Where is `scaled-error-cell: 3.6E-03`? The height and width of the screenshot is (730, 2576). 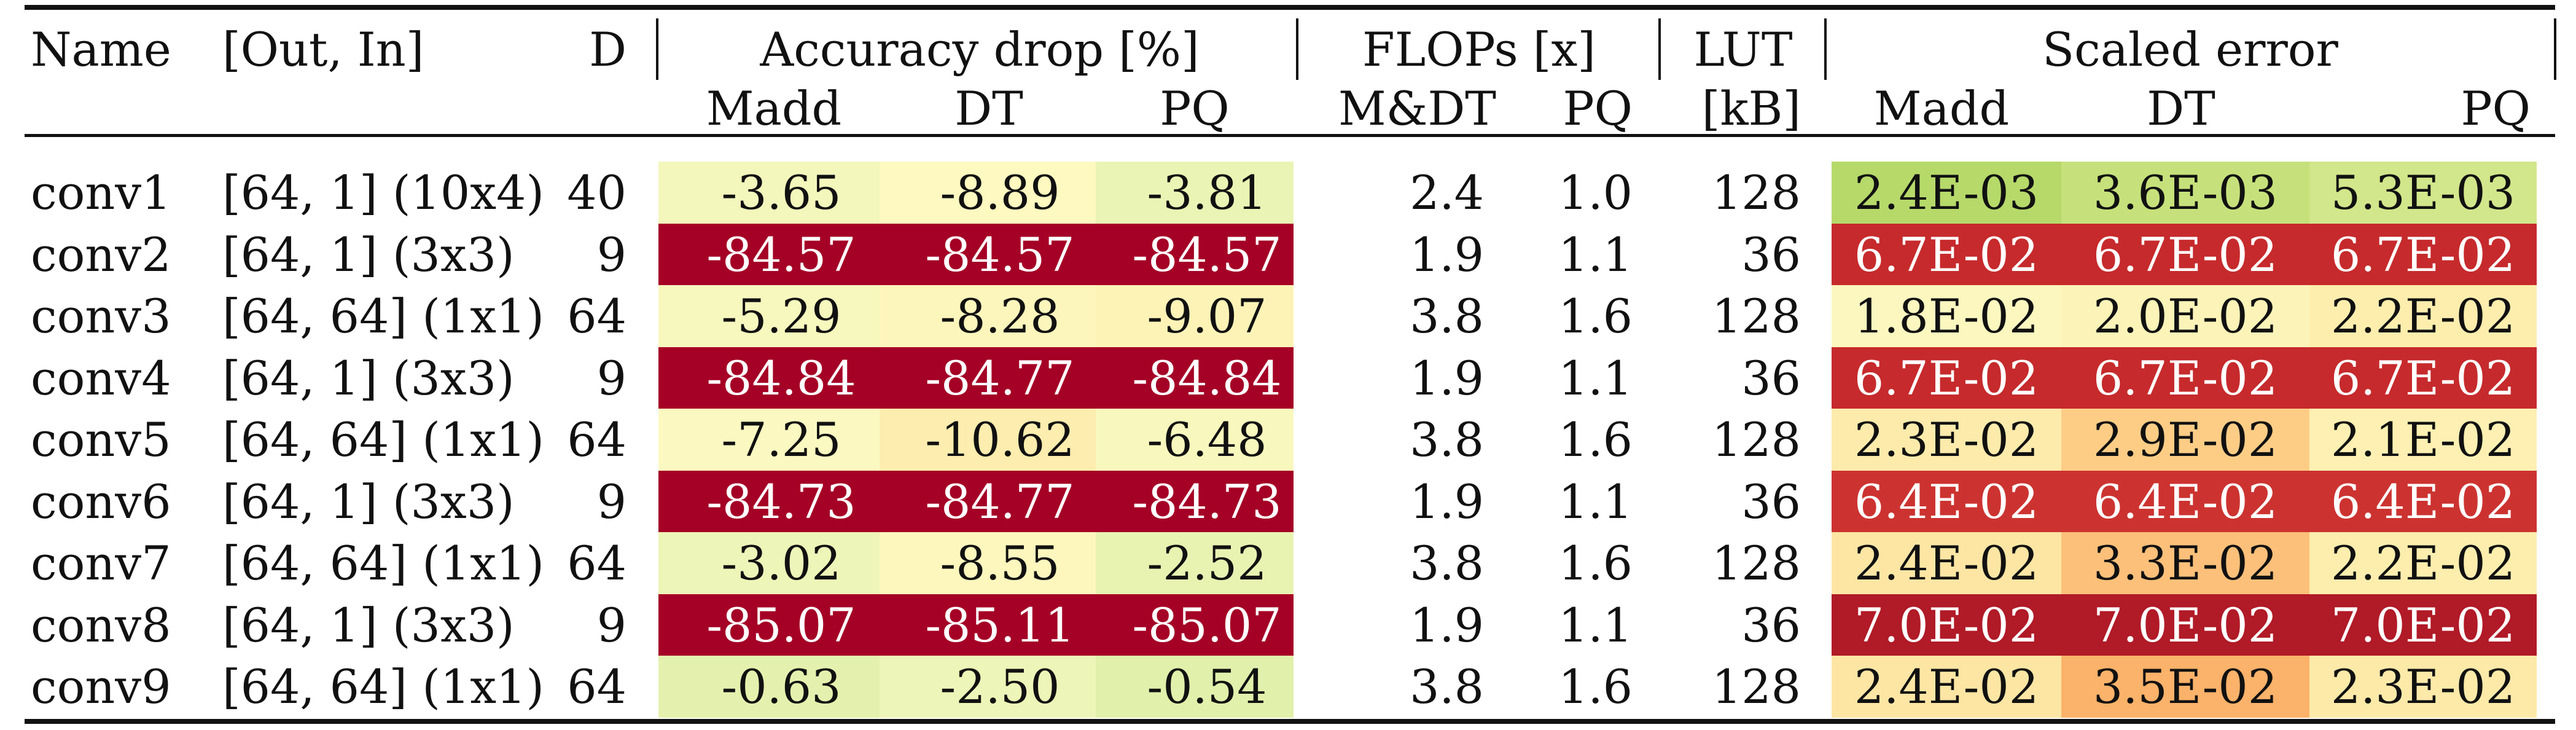
scaled-error-cell: 3.6E-03 is located at coordinates (2185, 193).